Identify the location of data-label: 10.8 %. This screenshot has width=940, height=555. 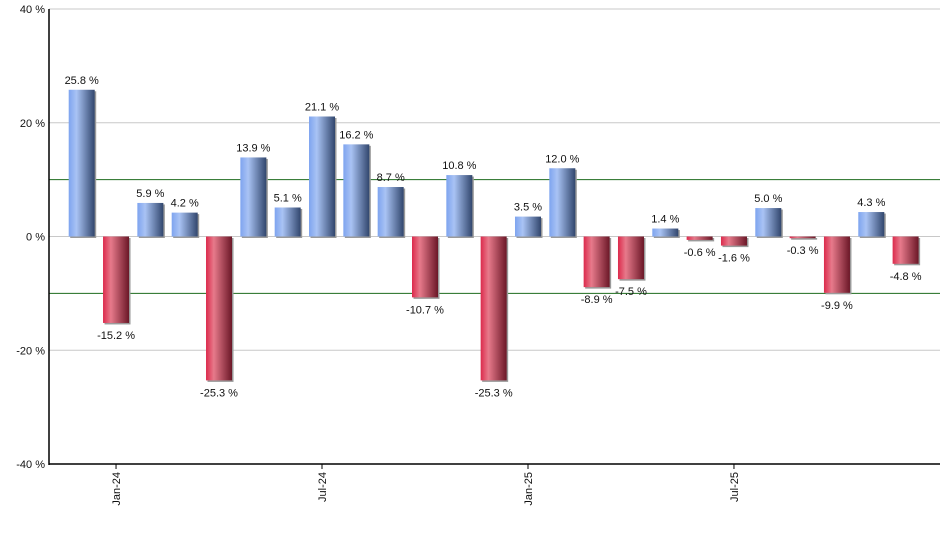
(459, 166).